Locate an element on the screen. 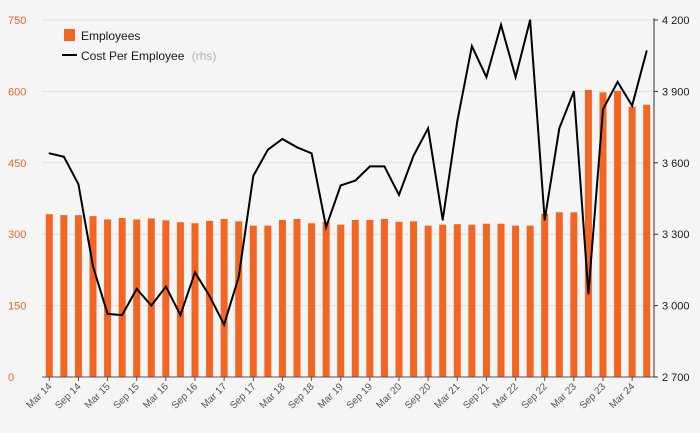 This screenshot has width=700, height=433. legend: Employees Cost Per Employee (rhs) is located at coordinates (139, 46).